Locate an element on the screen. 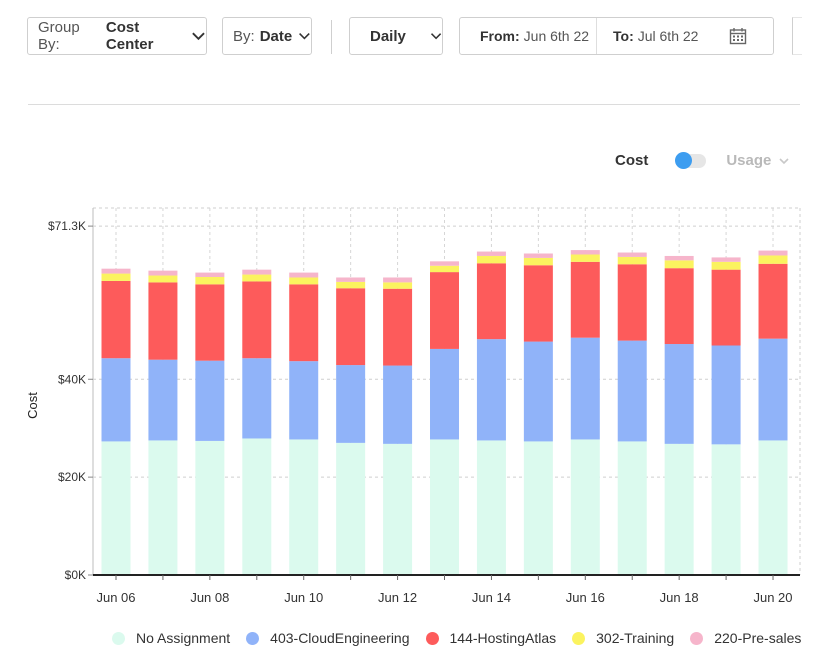 This screenshot has width=825, height=664. x-tick-label: Jun 06 is located at coordinates (115, 597).